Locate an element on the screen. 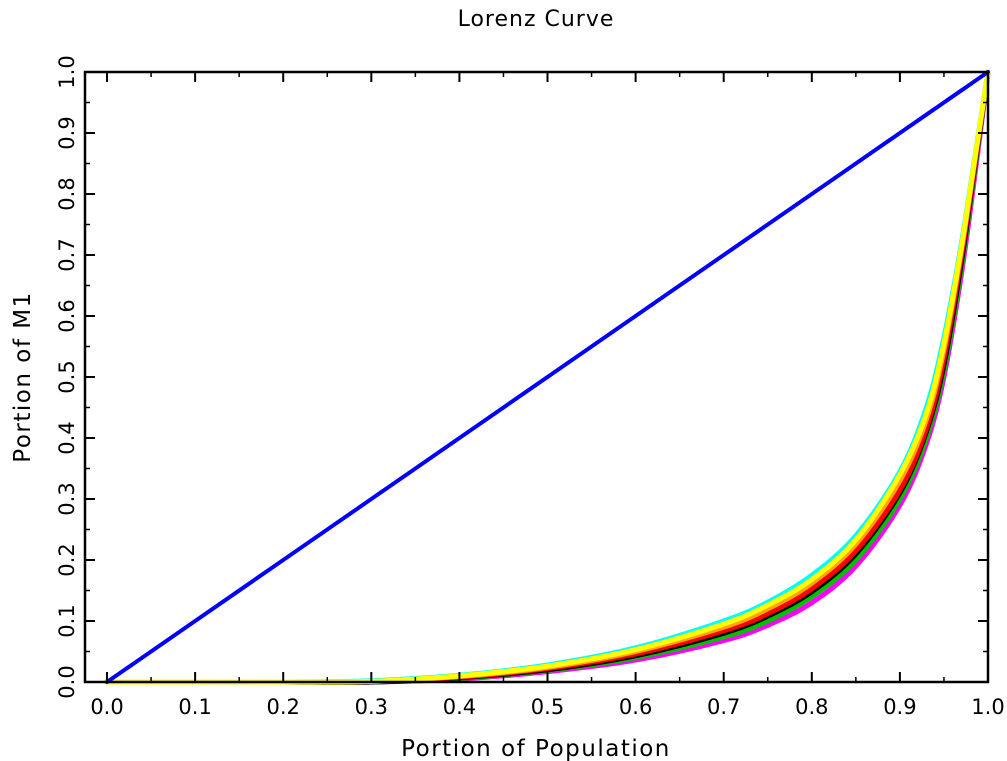  x-tick-label: 0.7 is located at coordinates (723, 707).